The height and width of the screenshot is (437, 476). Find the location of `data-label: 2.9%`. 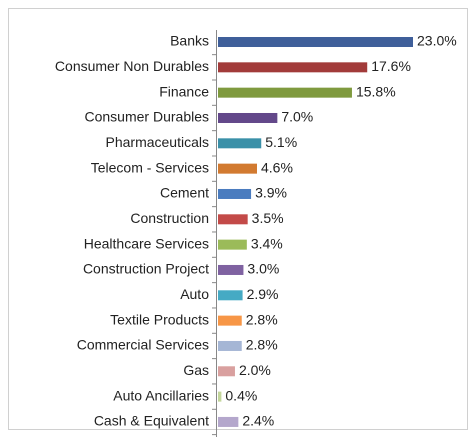

data-label: 2.9% is located at coordinates (263, 294).